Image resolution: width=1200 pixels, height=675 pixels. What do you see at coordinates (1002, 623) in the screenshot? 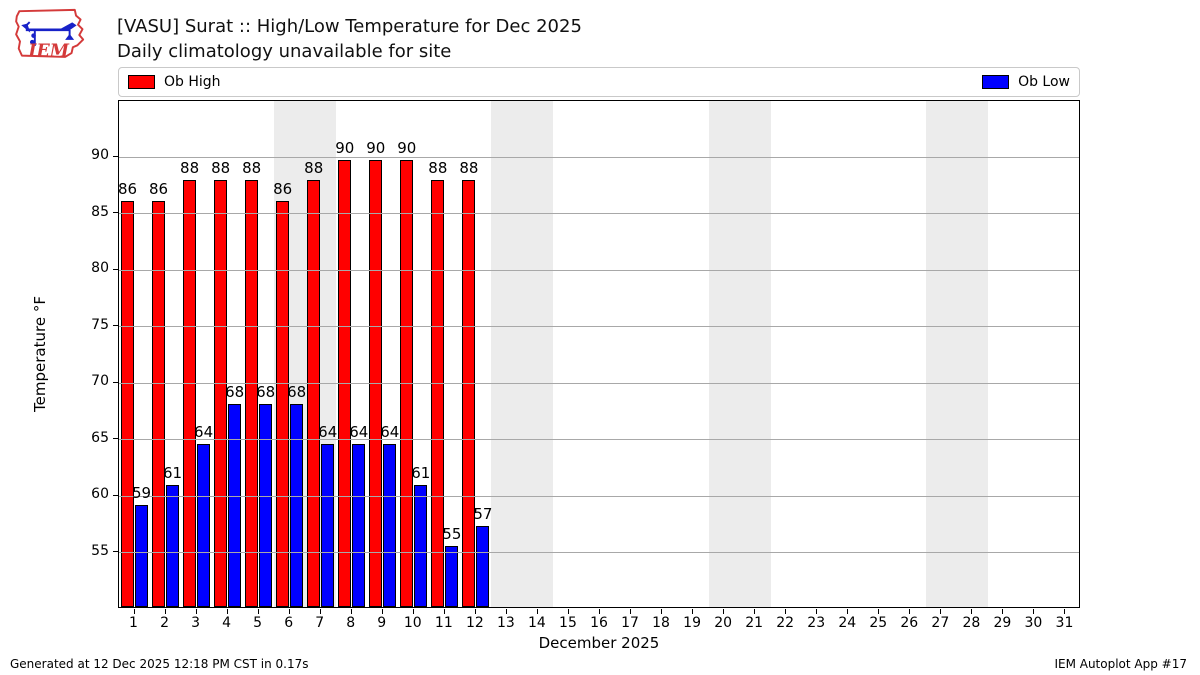
I see `x-tick-label: 29` at bounding box center [1002, 623].